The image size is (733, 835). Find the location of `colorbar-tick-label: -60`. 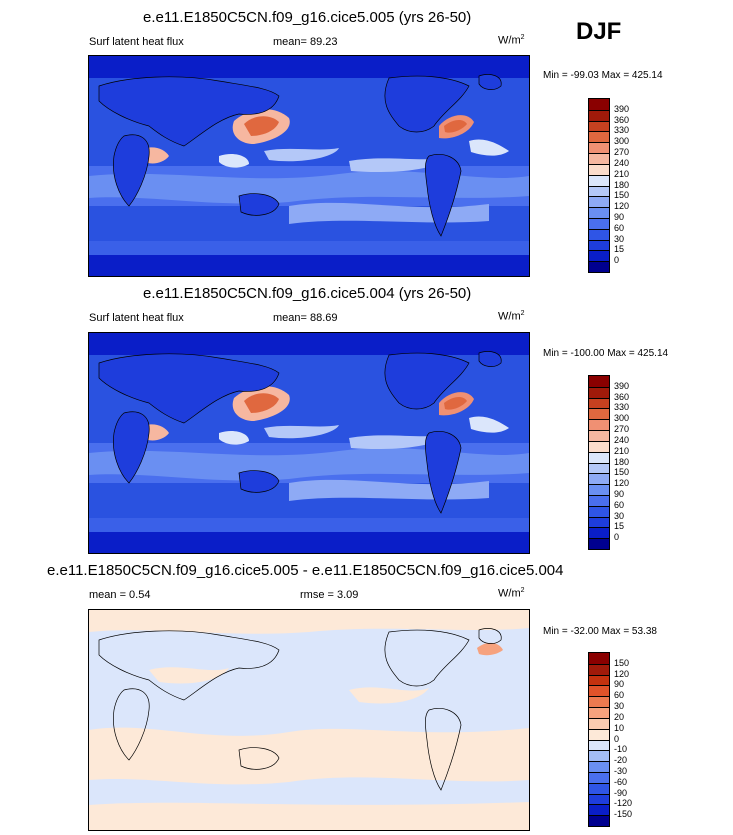

colorbar-tick-label: -60 is located at coordinates (621, 781).